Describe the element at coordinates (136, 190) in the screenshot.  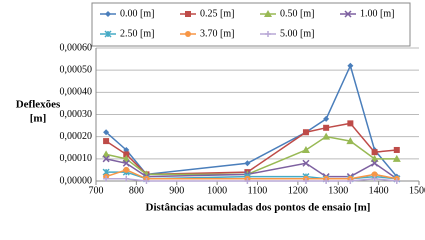
I see `x-tick-label: 800` at that location.